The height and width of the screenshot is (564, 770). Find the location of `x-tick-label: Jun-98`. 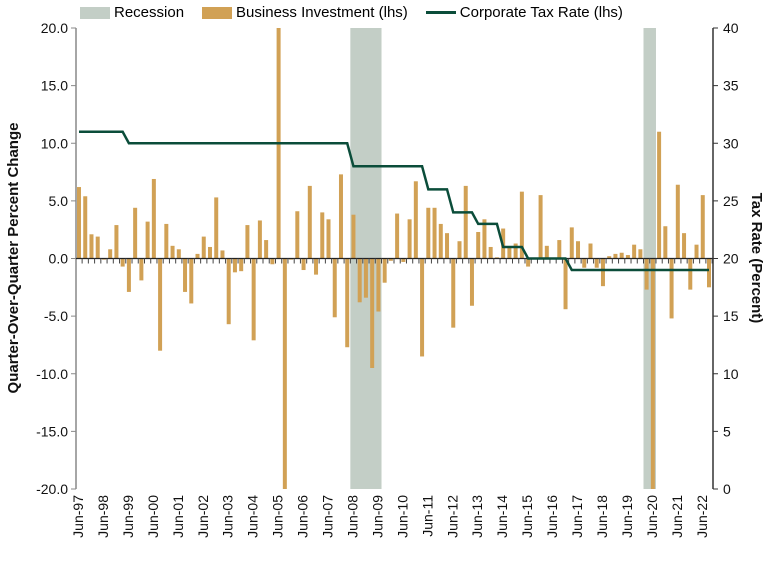

x-tick-label: Jun-98 is located at coordinates (103, 516).